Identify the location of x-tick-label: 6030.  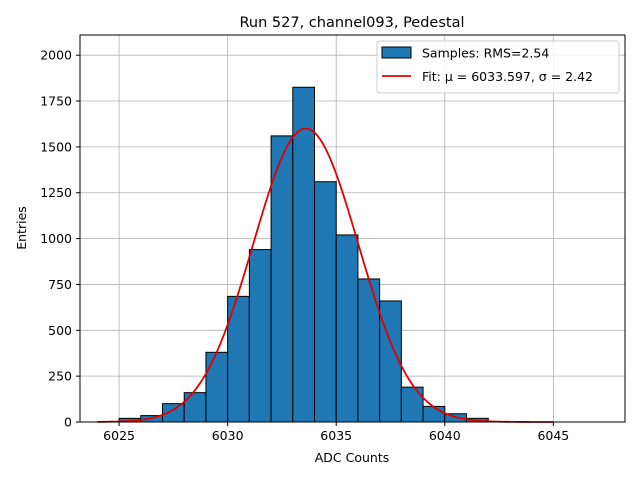
(228, 435).